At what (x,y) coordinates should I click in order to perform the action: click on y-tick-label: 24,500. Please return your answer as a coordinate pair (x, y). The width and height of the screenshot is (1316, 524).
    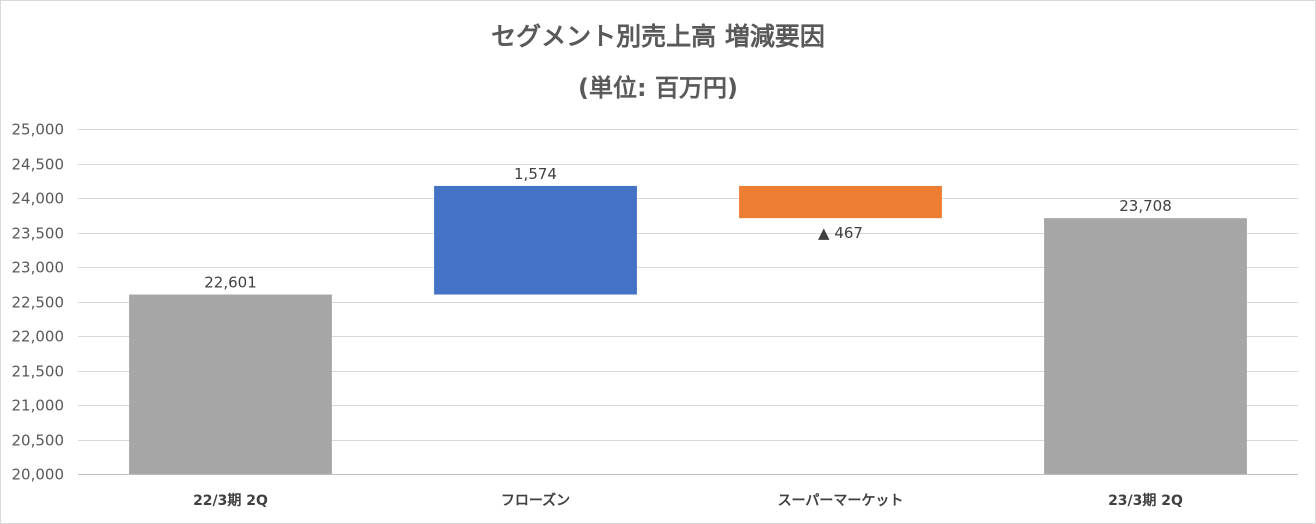
    Looking at the image, I should click on (38, 165).